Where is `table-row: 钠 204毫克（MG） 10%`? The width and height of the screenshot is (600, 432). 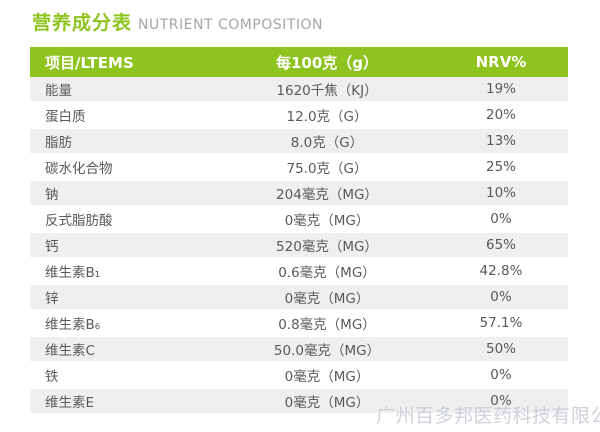 table-row: 钠 204毫克（MG） 10% is located at coordinates (299, 194).